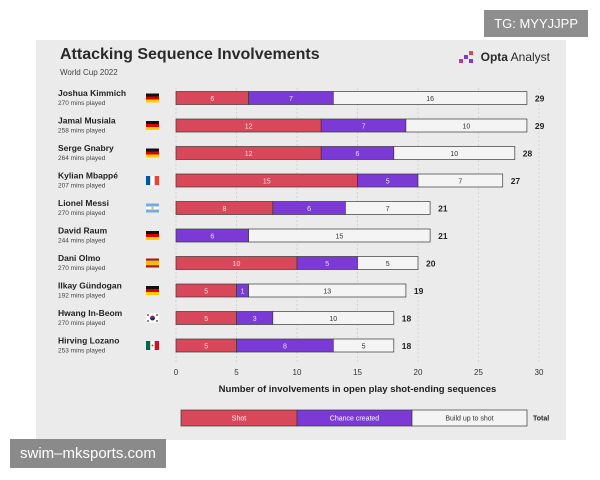 The height and width of the screenshot is (480, 600). I want to click on chart-title: Attacking Sequence Involvements, so click(190, 54).